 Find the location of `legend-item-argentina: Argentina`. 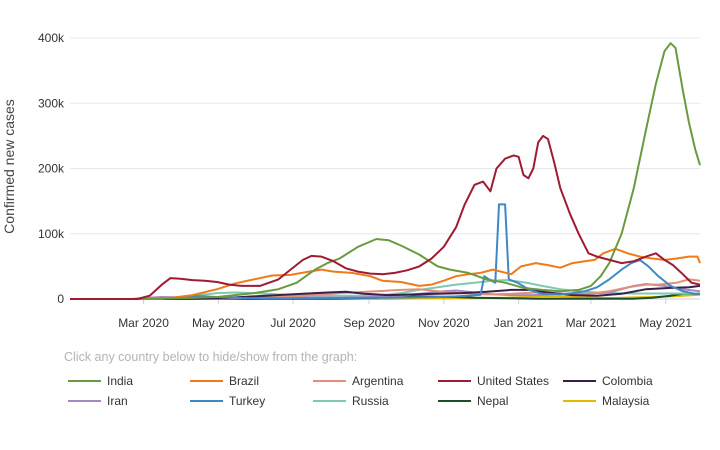

legend-item-argentina: Argentina is located at coordinates (358, 381).